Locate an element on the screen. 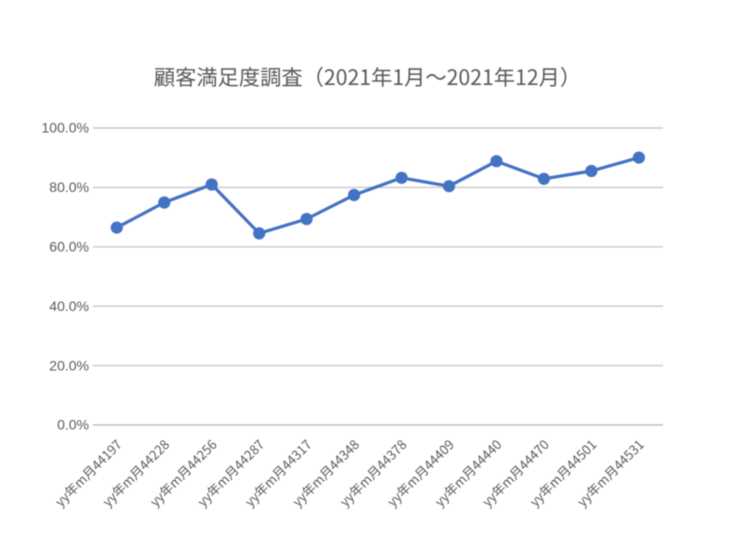 The width and height of the screenshot is (740, 560). svg-text: 0.0% is located at coordinates (73, 425).